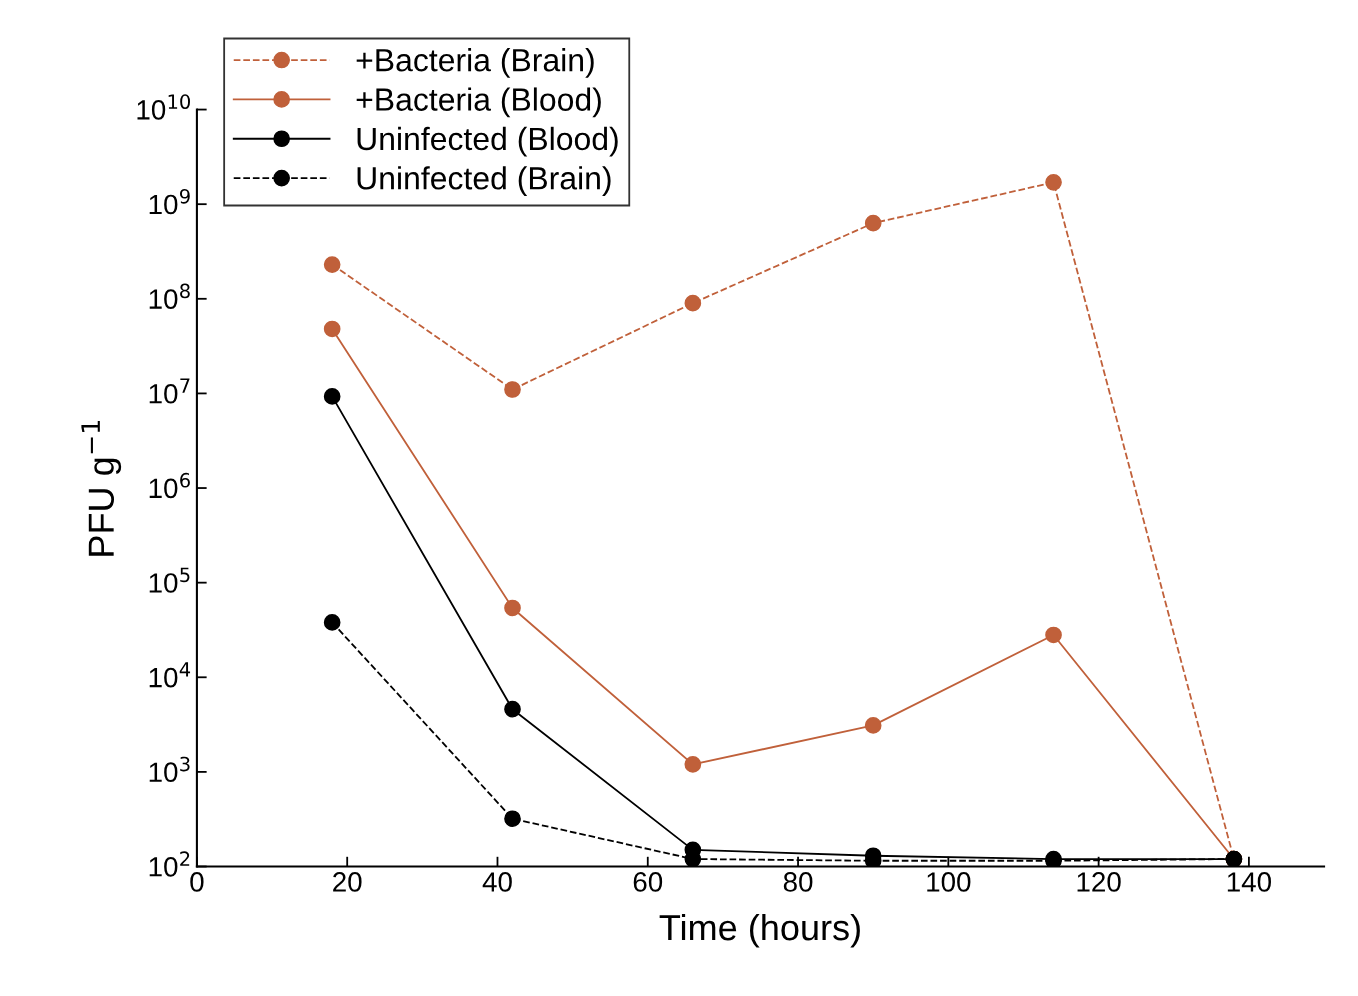  Describe the element at coordinates (798, 882) in the screenshot. I see `x-tick-label: 80` at that location.